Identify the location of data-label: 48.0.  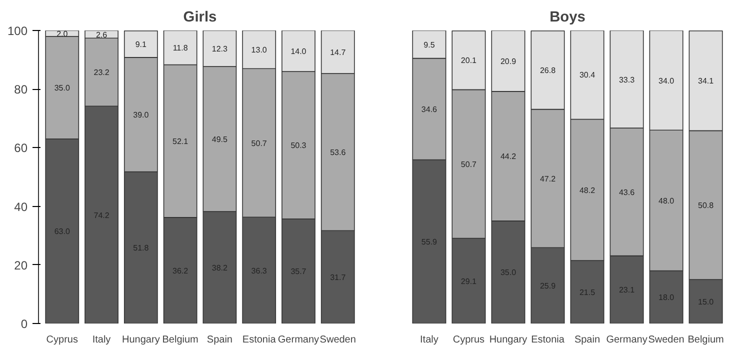
(666, 201).